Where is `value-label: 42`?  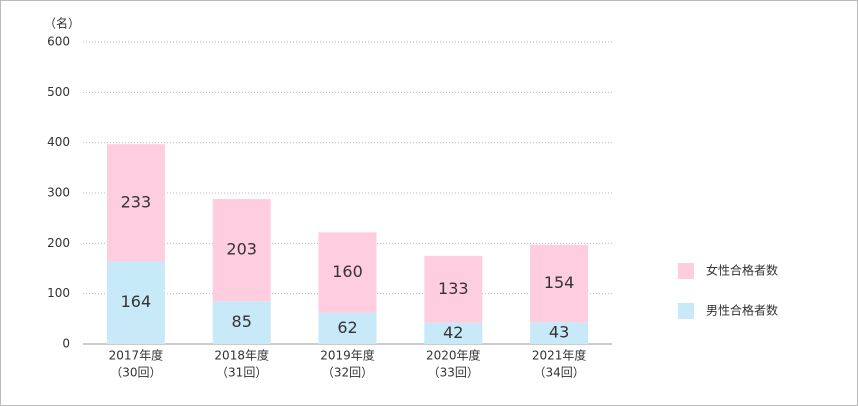
value-label: 42 is located at coordinates (453, 332).